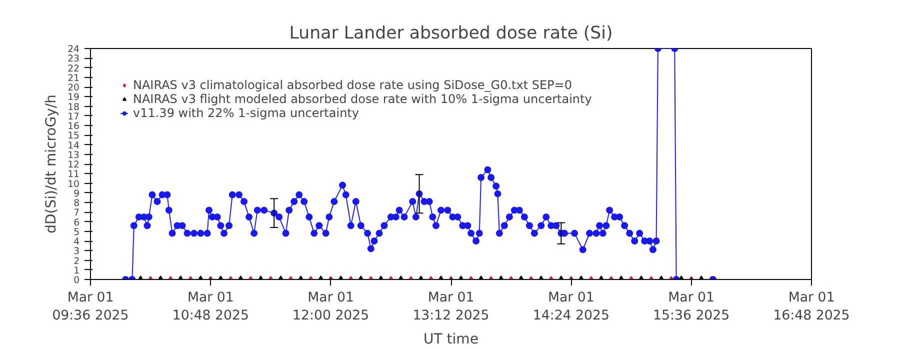 Image resolution: width=900 pixels, height=350 pixels. I want to click on y-tick-label: 19, so click(74, 98).